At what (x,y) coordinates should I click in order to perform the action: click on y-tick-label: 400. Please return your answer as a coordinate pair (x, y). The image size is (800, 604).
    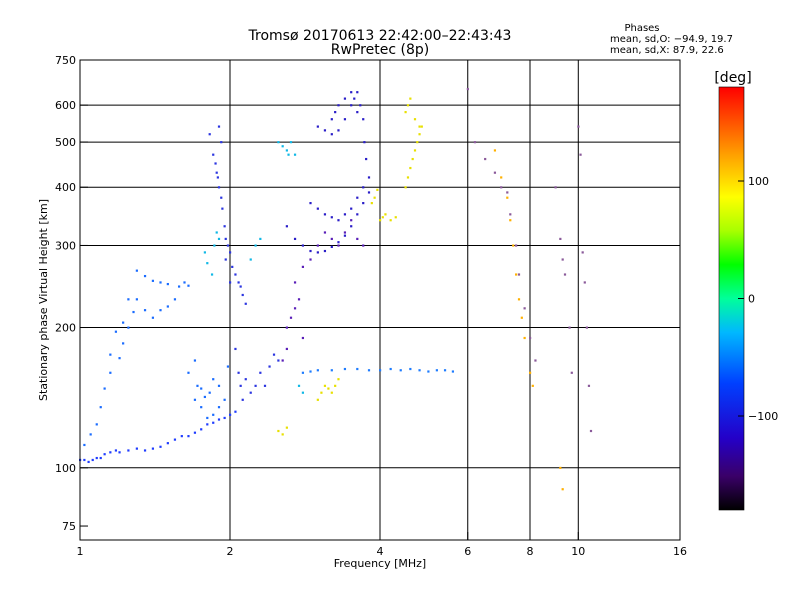
    Looking at the image, I should click on (65, 187).